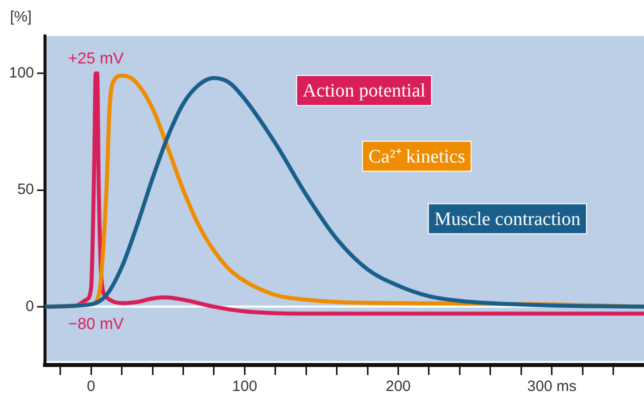 The width and height of the screenshot is (644, 403). What do you see at coordinates (91, 387) in the screenshot?
I see `x-tick-label: 0` at bounding box center [91, 387].